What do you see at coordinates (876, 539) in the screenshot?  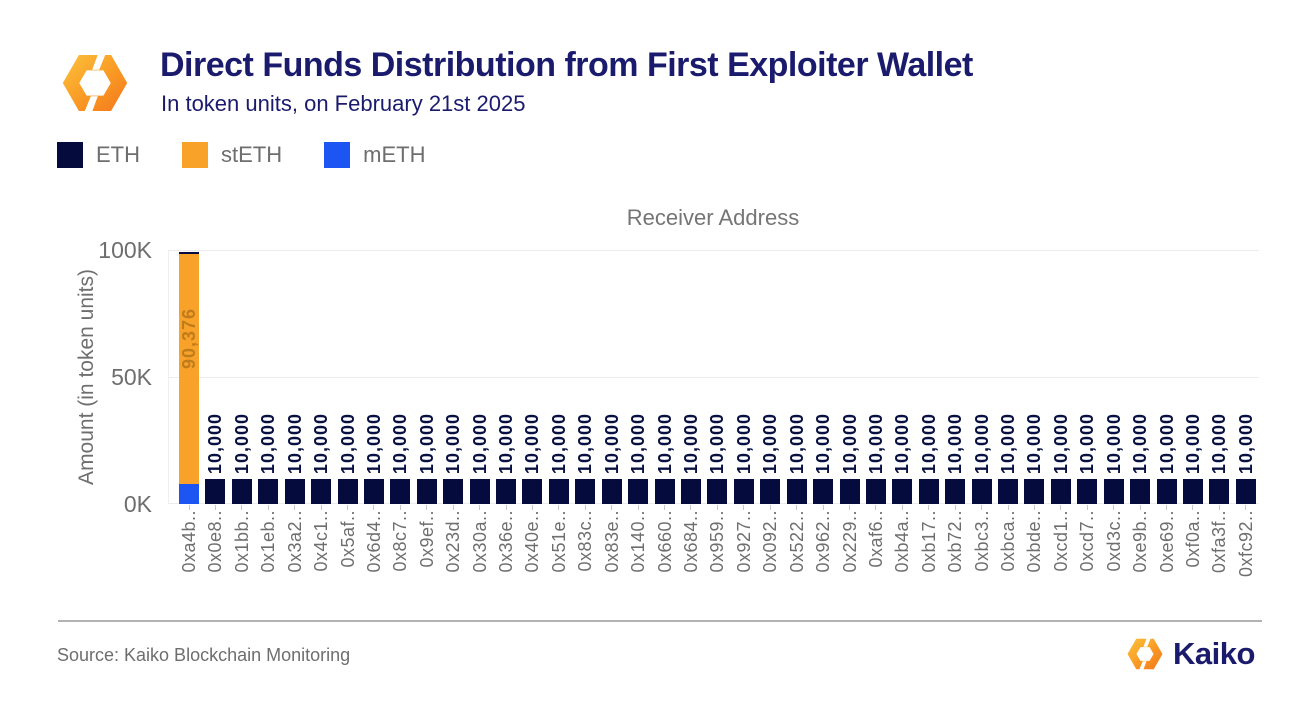 I see `x-tick-label: 0xaf6..` at bounding box center [876, 539].